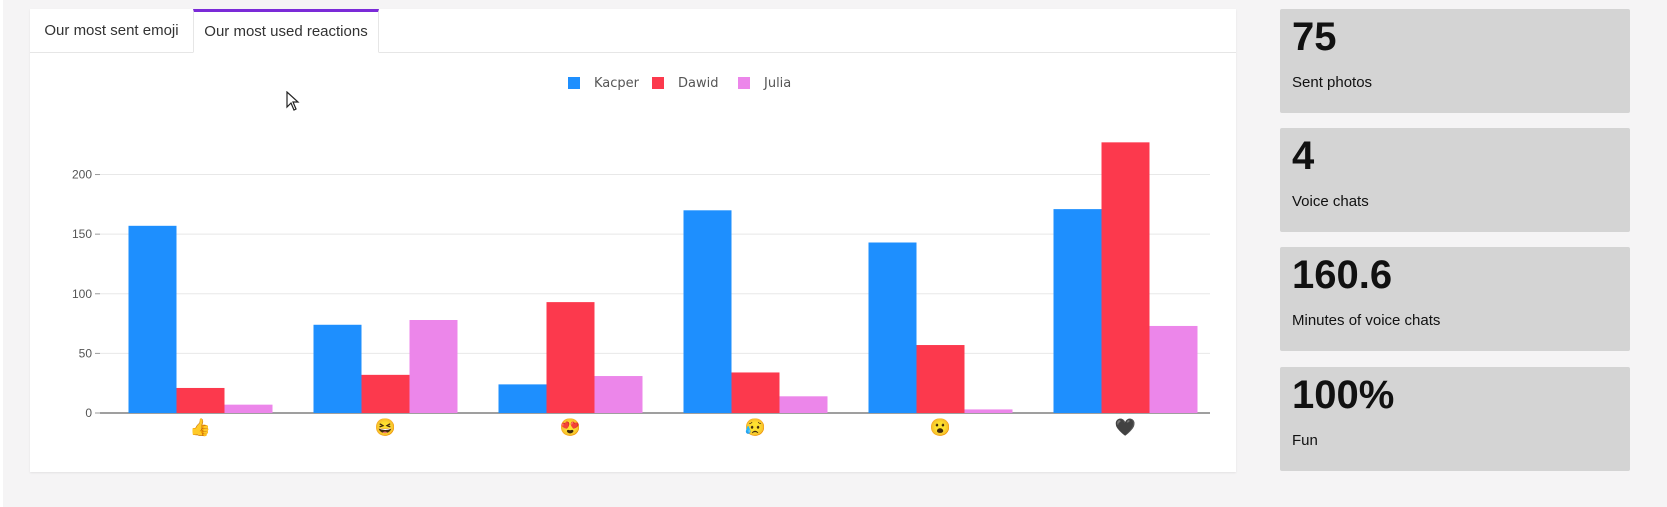 This screenshot has height=507, width=1667. Describe the element at coordinates (1305, 440) in the screenshot. I see `stat-label: Fun` at that location.